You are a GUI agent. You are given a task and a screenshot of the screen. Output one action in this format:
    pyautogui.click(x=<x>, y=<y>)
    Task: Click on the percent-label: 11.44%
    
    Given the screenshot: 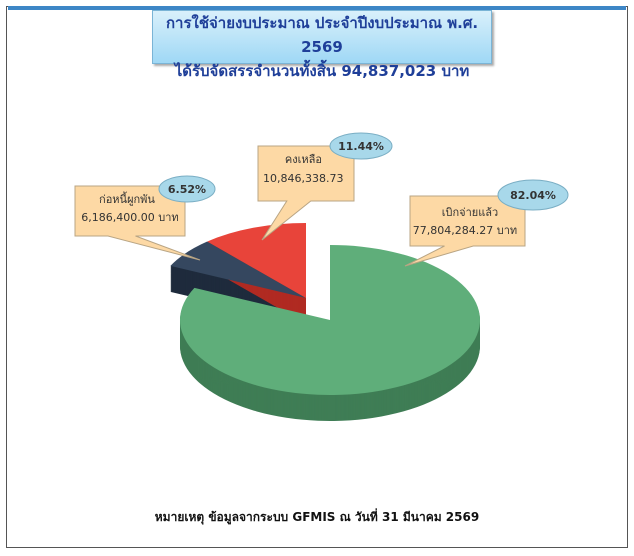 What is the action you would take?
    pyautogui.click(x=361, y=146)
    